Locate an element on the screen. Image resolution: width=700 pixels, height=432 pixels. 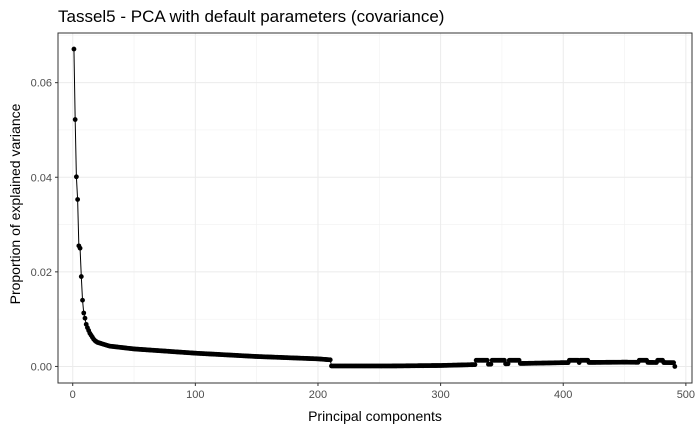
x-tick-label: 500 is located at coordinates (686, 395).